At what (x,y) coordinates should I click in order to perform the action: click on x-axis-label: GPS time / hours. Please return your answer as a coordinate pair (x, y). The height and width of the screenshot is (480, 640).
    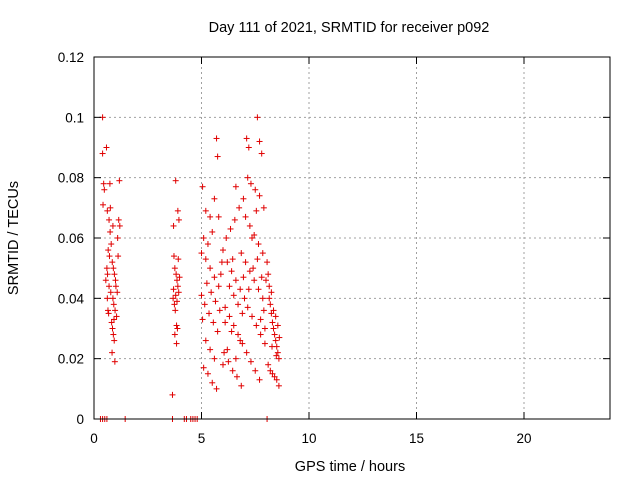
    Looking at the image, I should click on (350, 467).